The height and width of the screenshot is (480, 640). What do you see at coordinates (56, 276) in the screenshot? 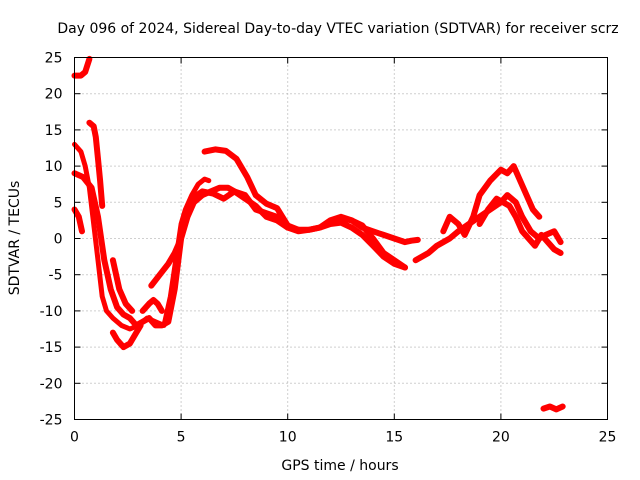
I see `y-tick-label: -5` at bounding box center [56, 276].